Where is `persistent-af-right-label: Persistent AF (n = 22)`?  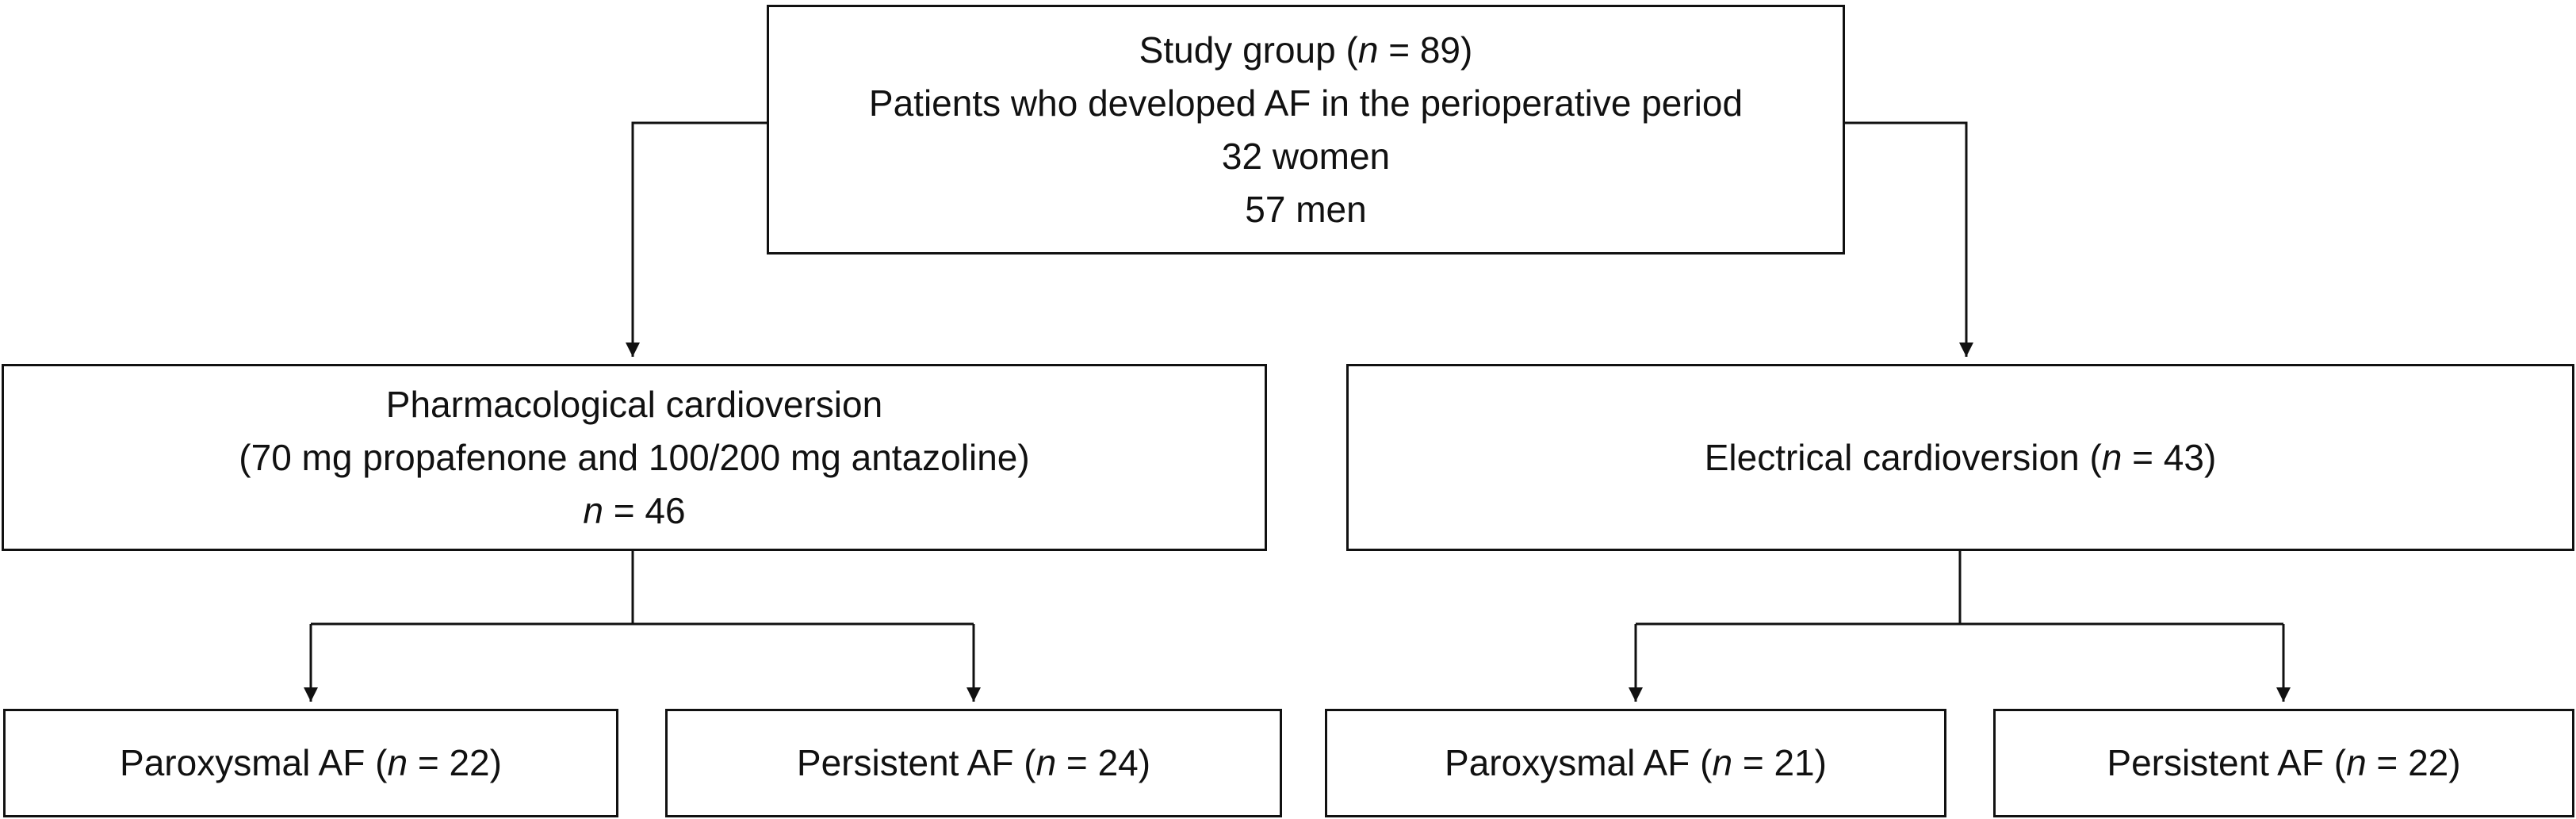
persistent-af-right-label: Persistent AF (n = 22) is located at coordinates (2283, 763).